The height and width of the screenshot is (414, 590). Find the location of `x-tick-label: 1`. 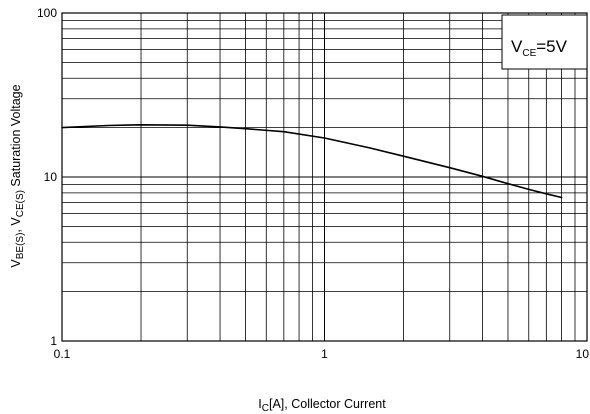

x-tick-label: 1 is located at coordinates (324, 354).